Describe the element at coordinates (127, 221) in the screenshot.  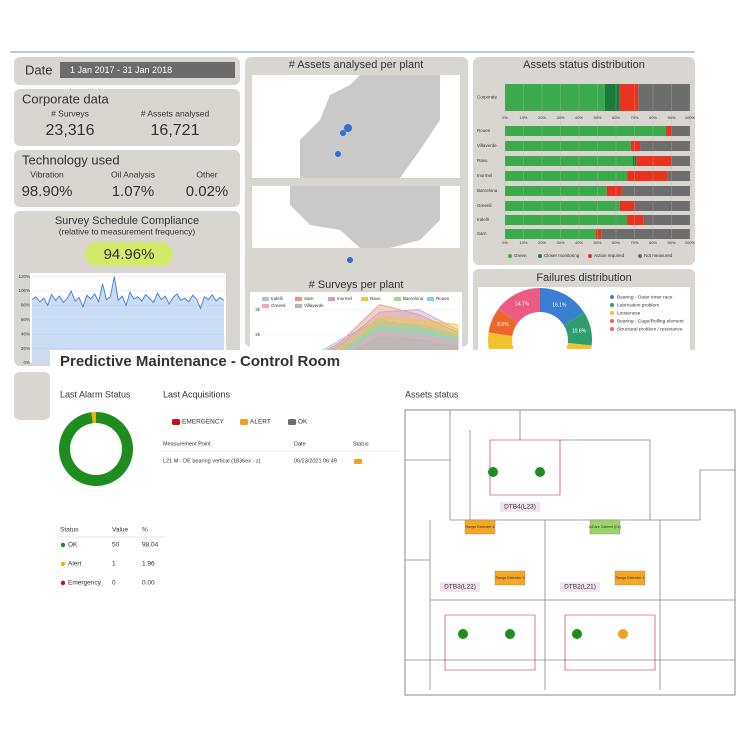
I see `panel-title: Survey Schedule Compliance` at that location.